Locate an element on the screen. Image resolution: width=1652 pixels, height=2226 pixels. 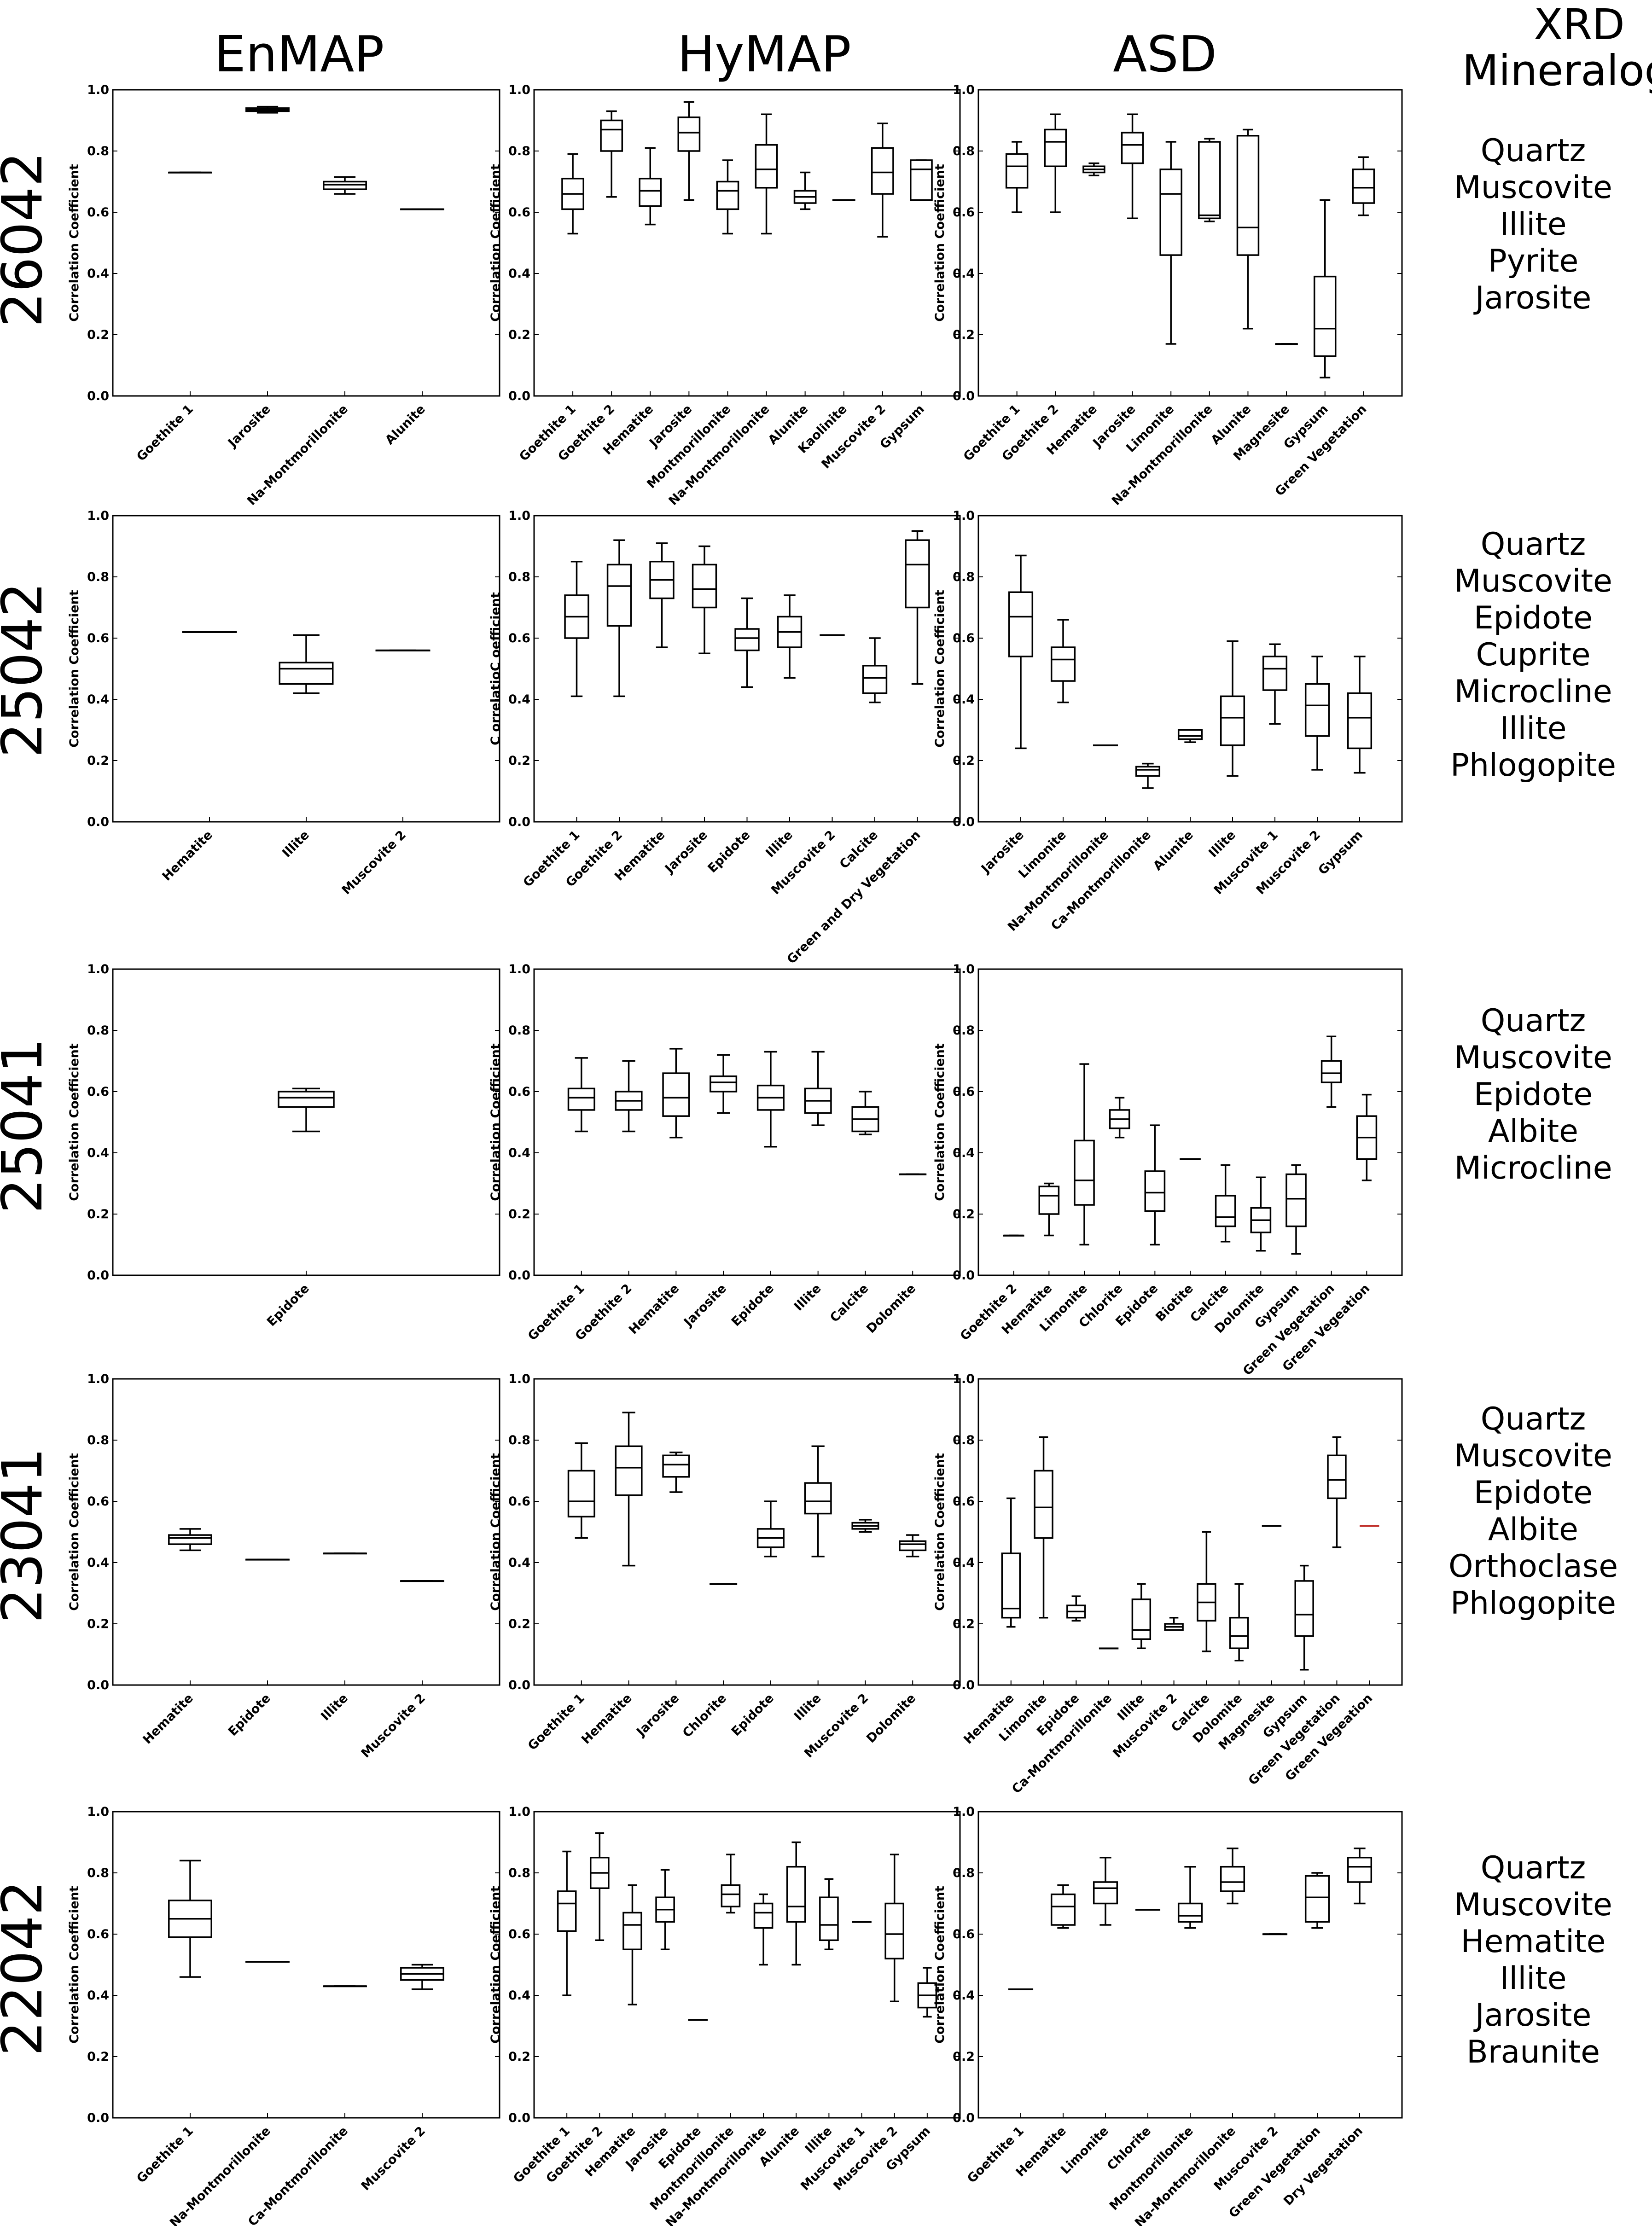
xrd-item: Albite is located at coordinates (1533, 1132).